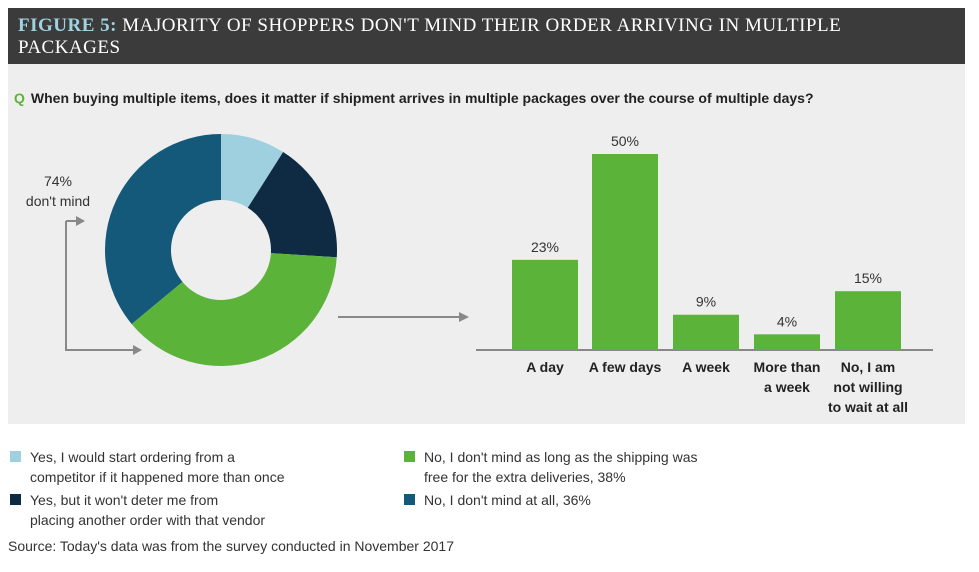  I want to click on connector-arrowhead, so click(464, 317).